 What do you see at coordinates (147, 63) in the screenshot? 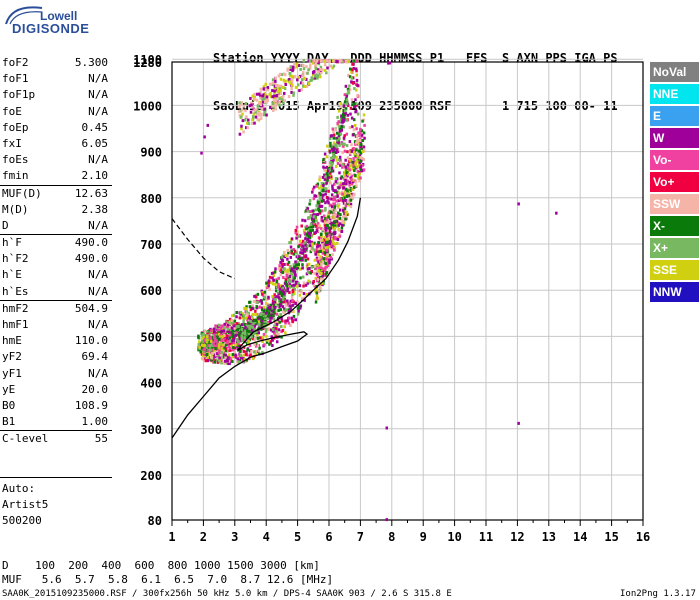
I see `y-tick-label: 1280` at bounding box center [147, 63].